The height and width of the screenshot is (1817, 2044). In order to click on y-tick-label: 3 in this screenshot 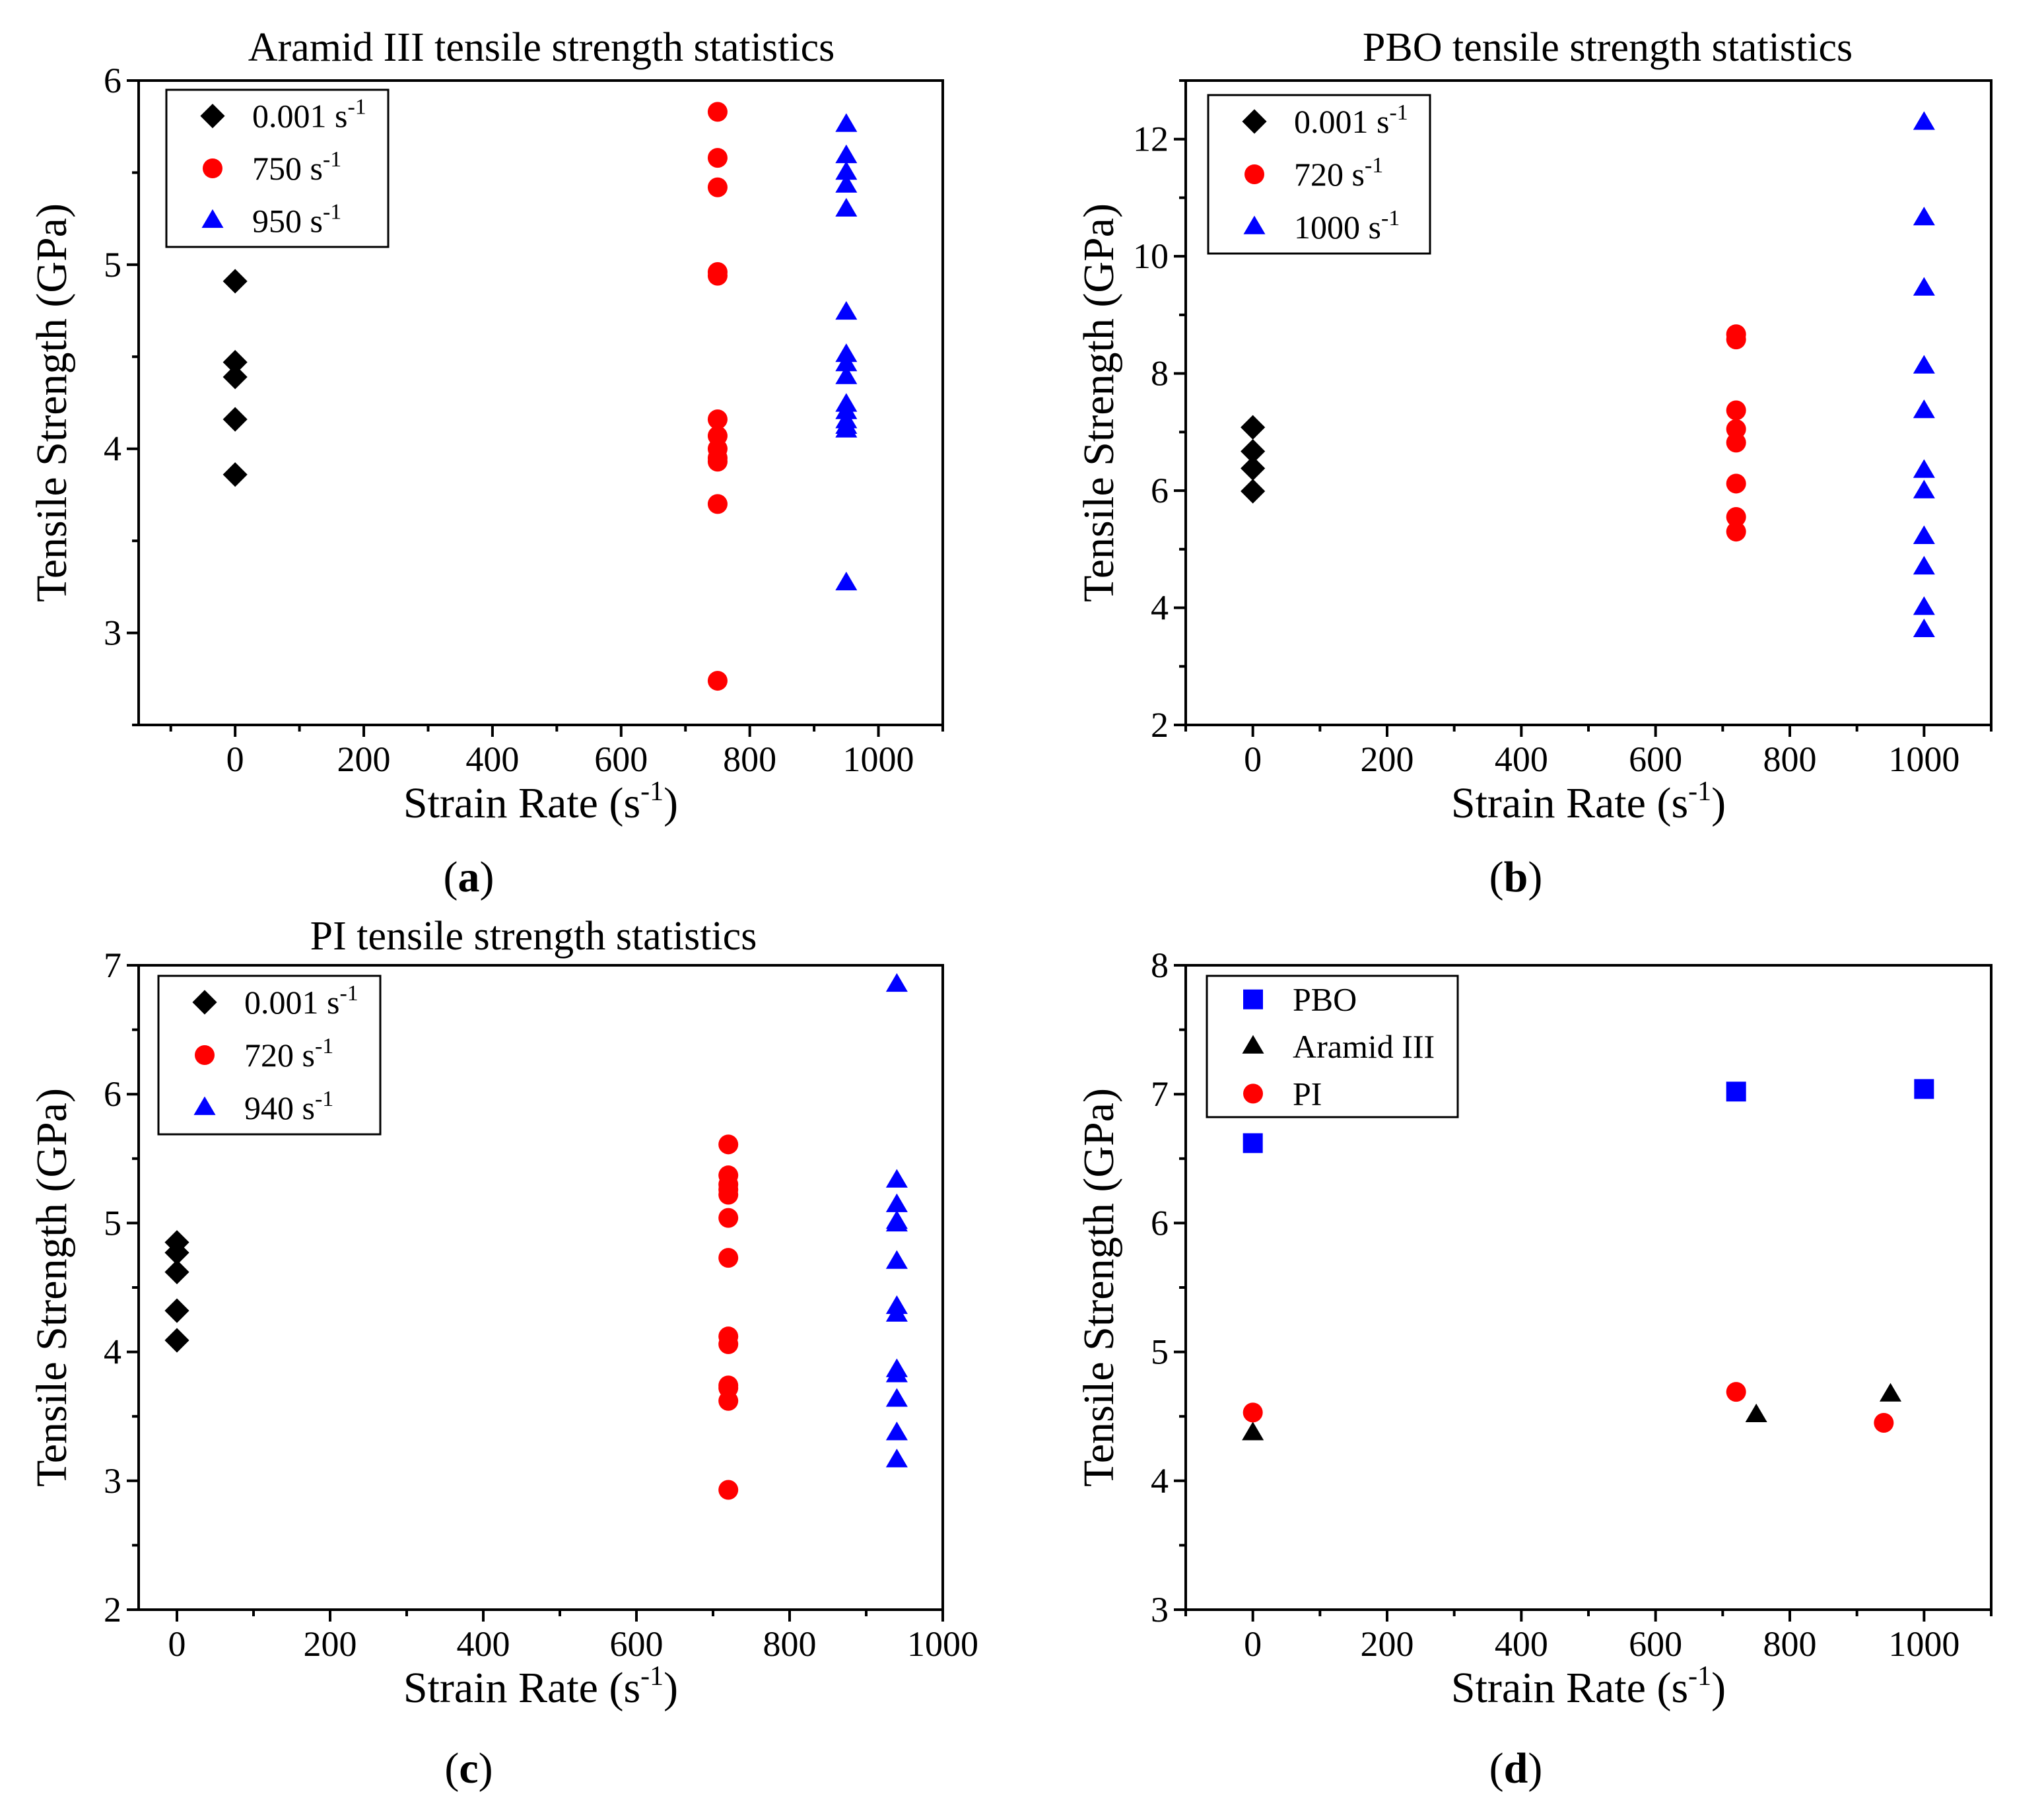, I will do `click(1160, 1609)`.